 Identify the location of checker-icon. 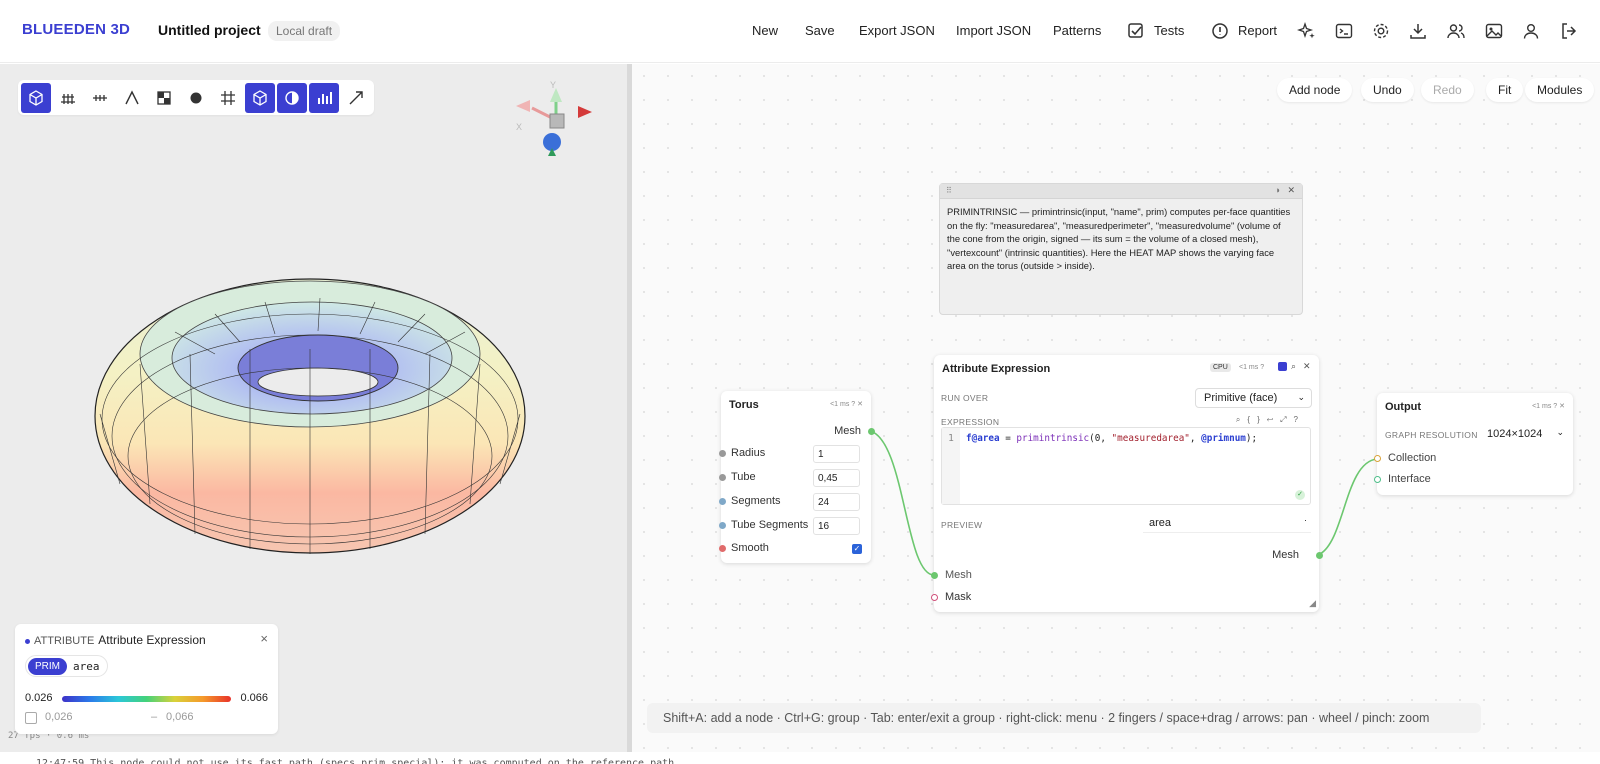
(164, 98).